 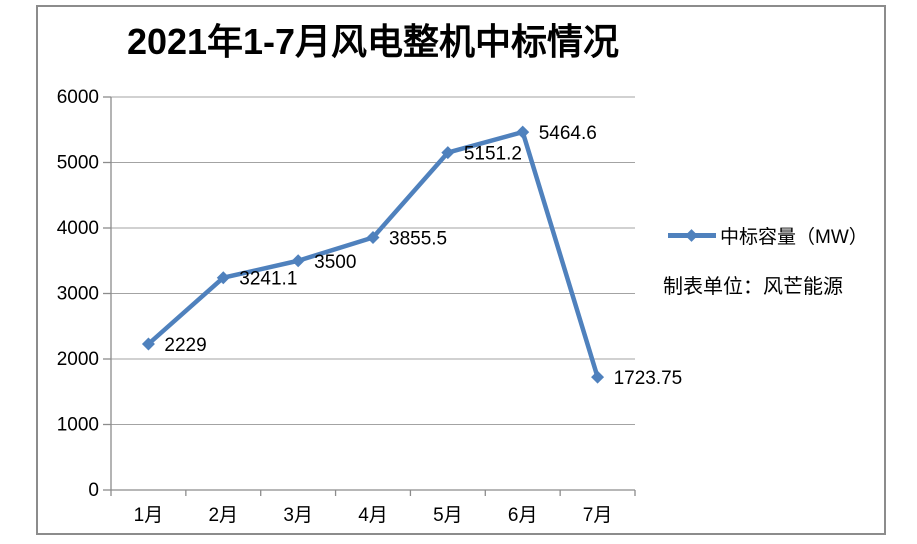 What do you see at coordinates (753, 287) in the screenshot?
I see `note-text: 制表单位：风芒能源` at bounding box center [753, 287].